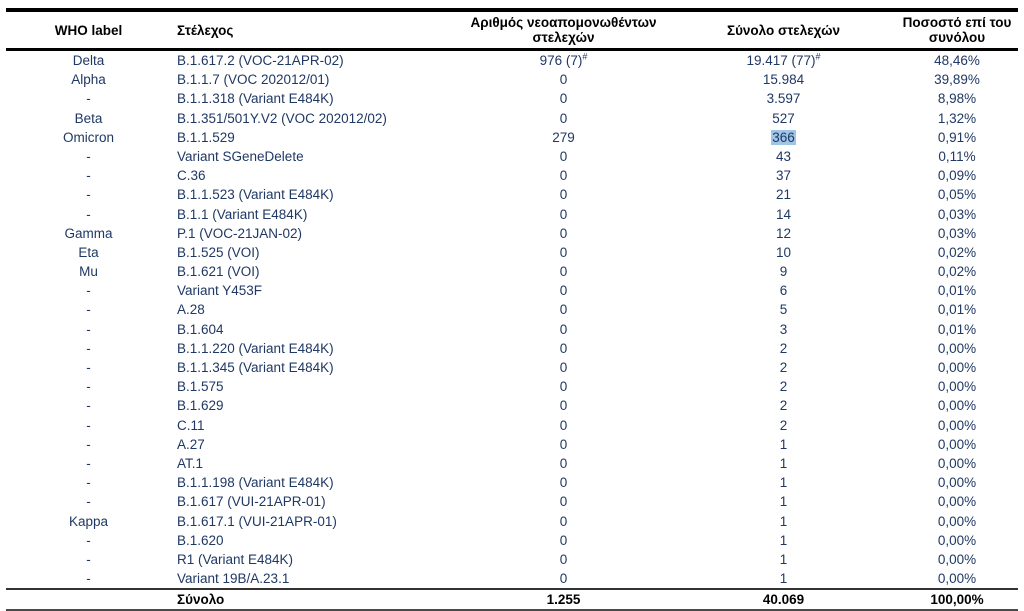  What do you see at coordinates (88, 30) in the screenshot?
I see `header-who-label: WHO label` at bounding box center [88, 30].